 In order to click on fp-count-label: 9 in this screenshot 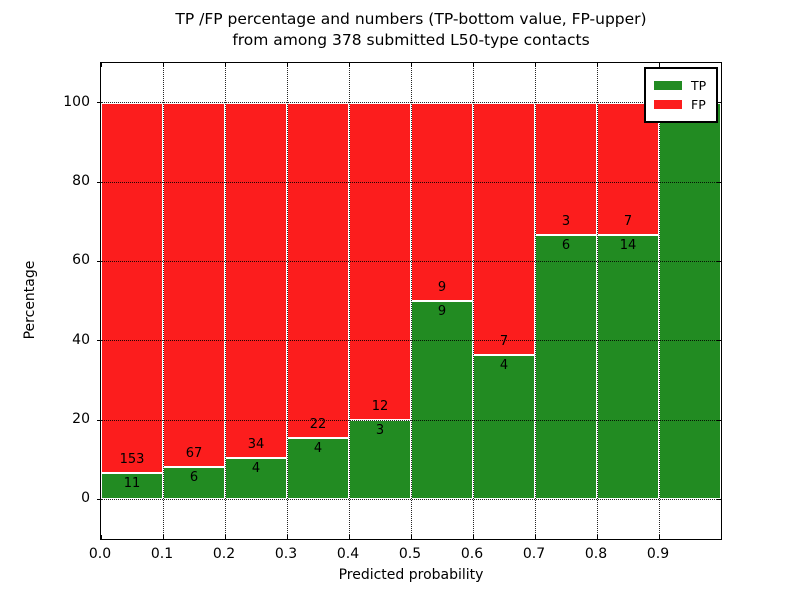, I will do `click(442, 287)`.